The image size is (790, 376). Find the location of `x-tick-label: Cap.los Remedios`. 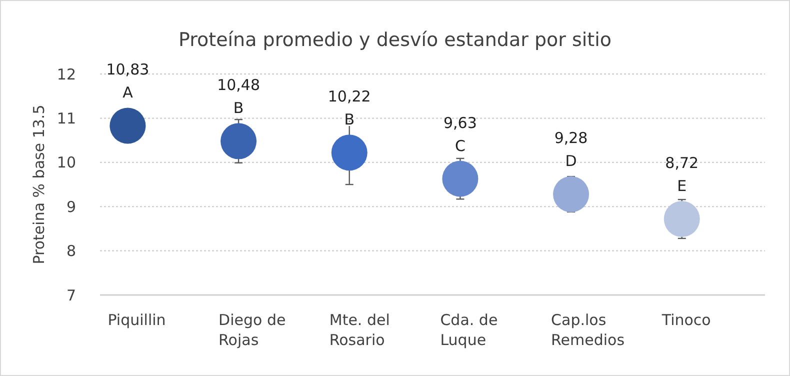

x-tick-label: Cap.los Remedios is located at coordinates (588, 330).